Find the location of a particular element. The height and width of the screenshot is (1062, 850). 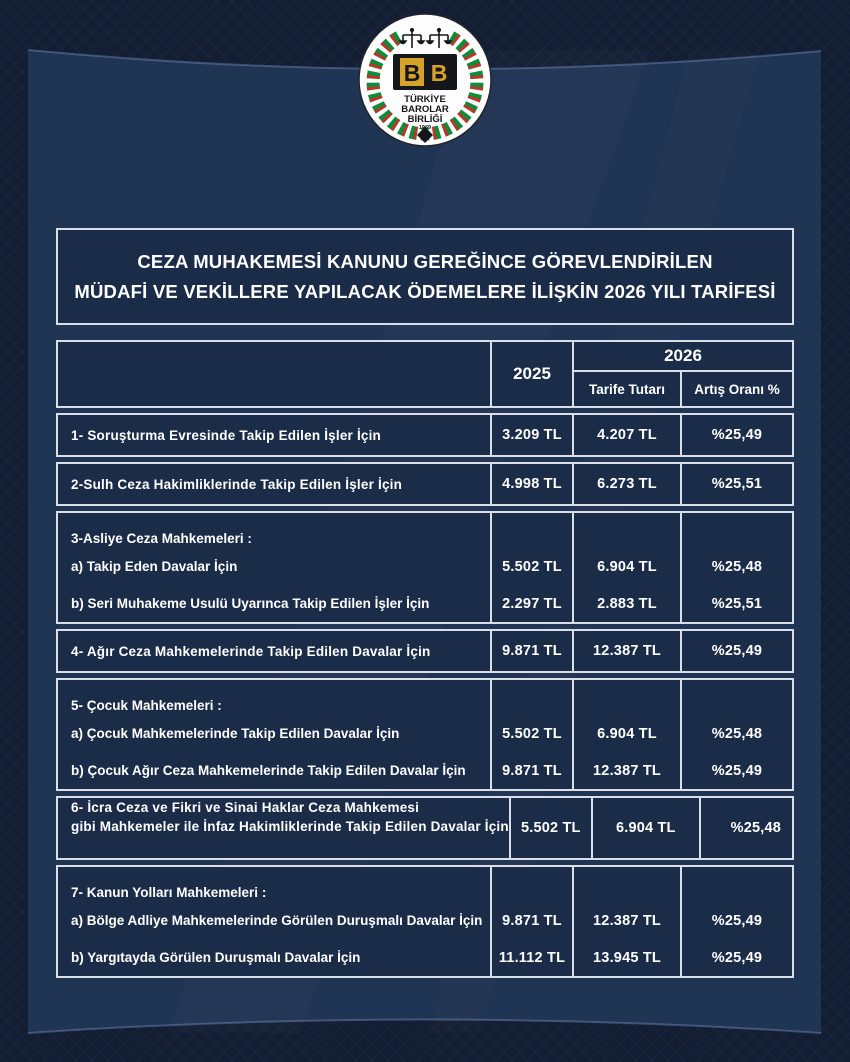

laurel-wreath-icon is located at coordinates (425, 87).